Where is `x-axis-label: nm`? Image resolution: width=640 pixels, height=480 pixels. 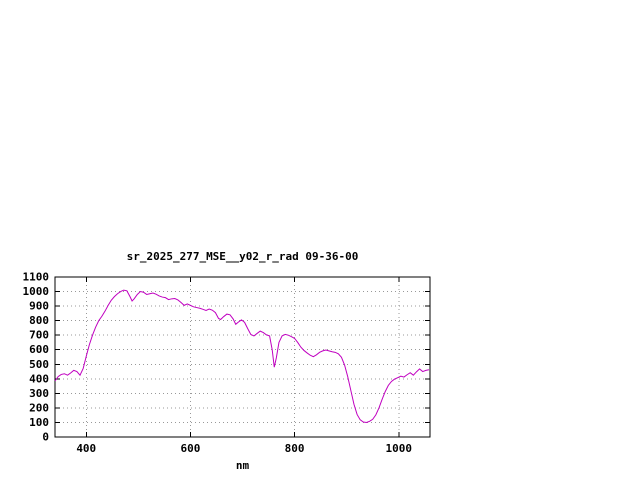 x-axis-label: nm is located at coordinates (242, 465).